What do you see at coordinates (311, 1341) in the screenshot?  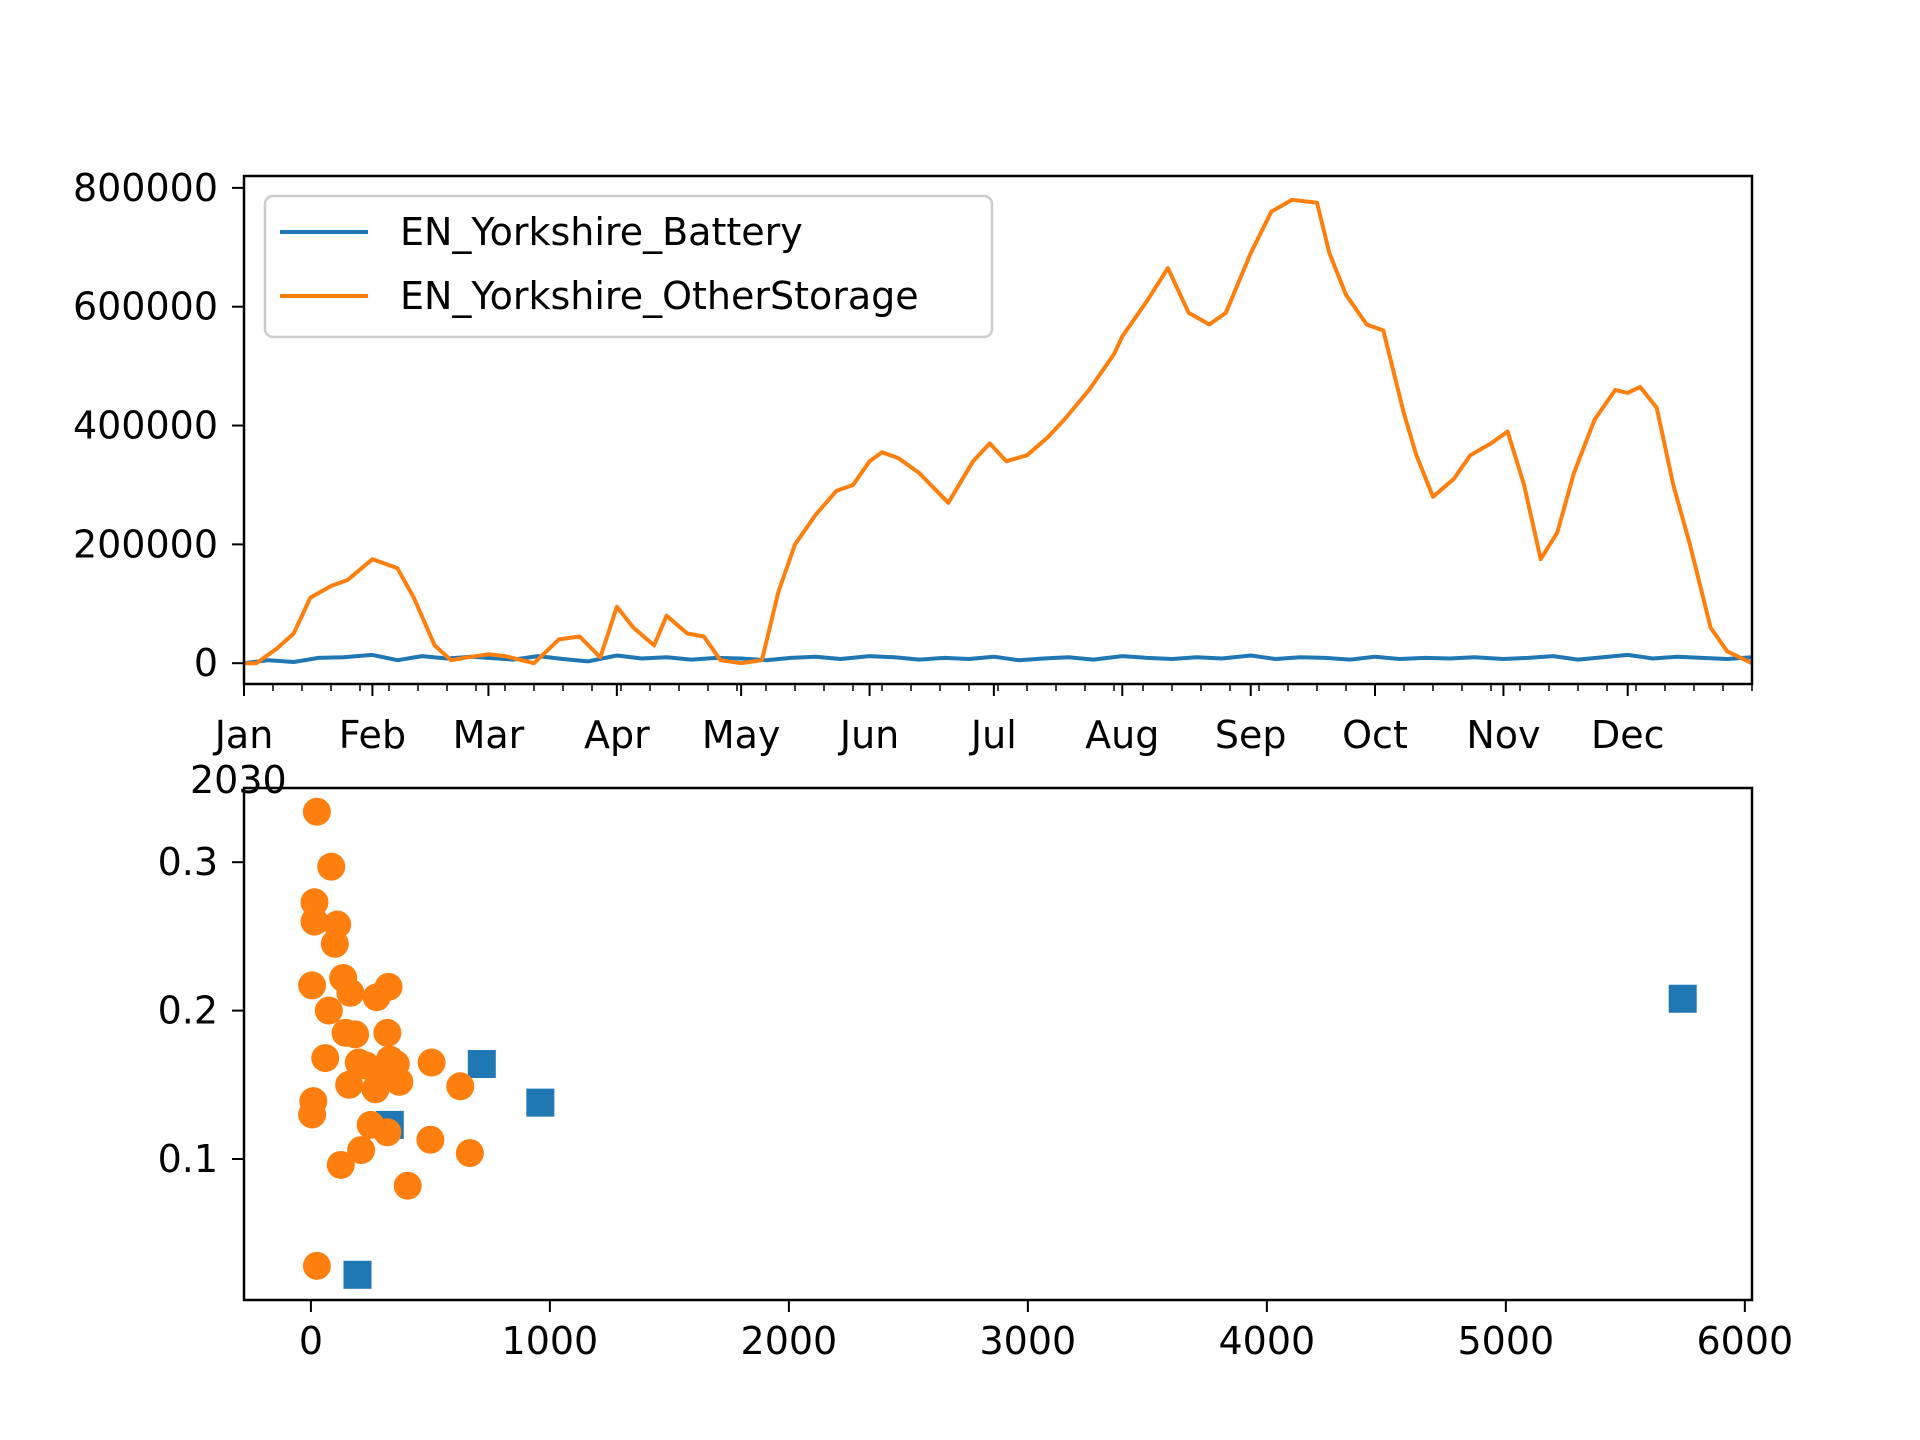 I see `x-tick-label: 0` at bounding box center [311, 1341].